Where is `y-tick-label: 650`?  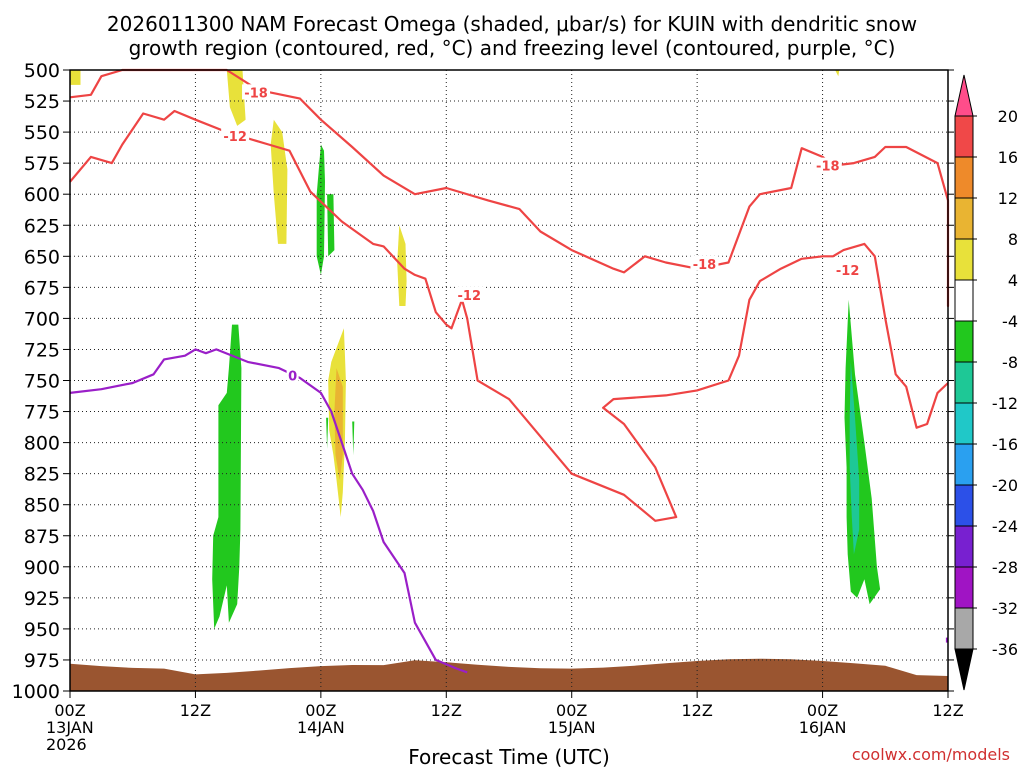
y-tick-label: 650 is located at coordinates (42, 257).